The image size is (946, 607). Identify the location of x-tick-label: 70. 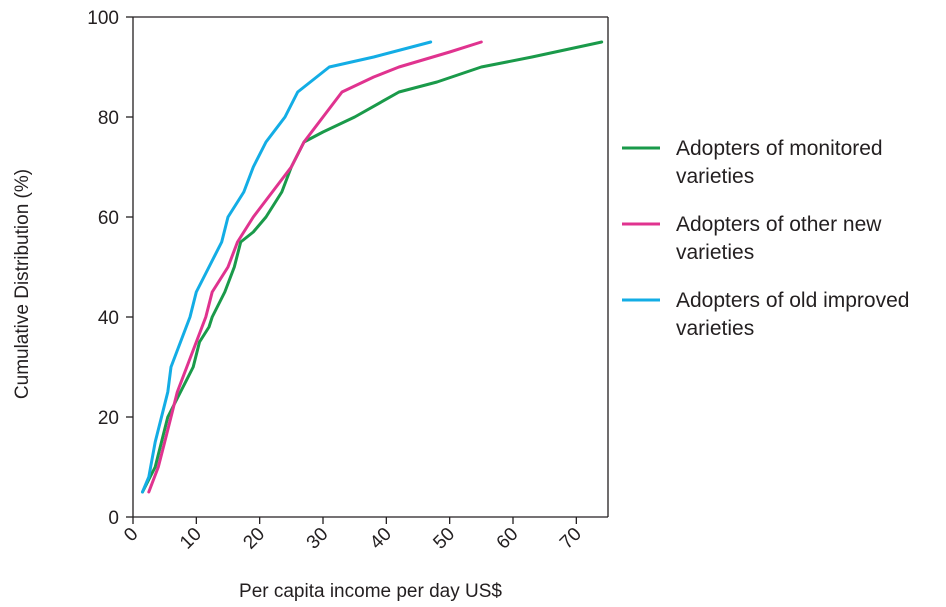
(571, 539).